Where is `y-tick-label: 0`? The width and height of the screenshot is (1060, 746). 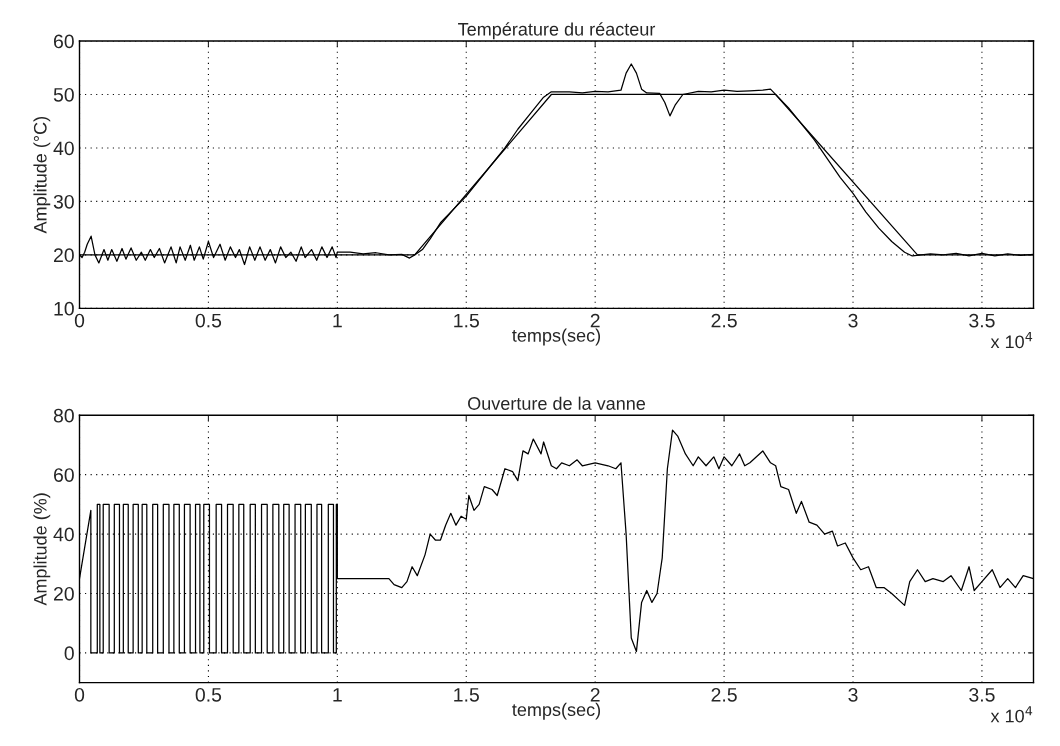
y-tick-label: 0 is located at coordinates (69, 653).